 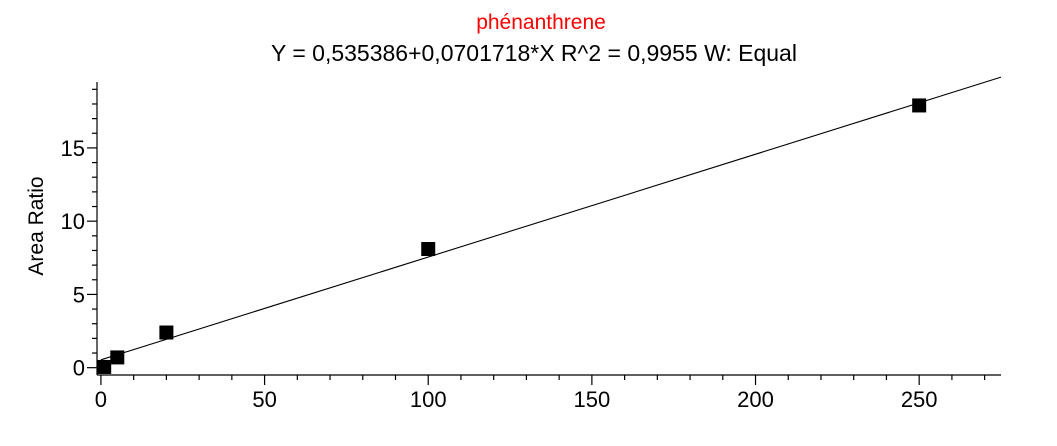 What do you see at coordinates (36, 225) in the screenshot?
I see `y-axis-label: Area Ratio` at bounding box center [36, 225].